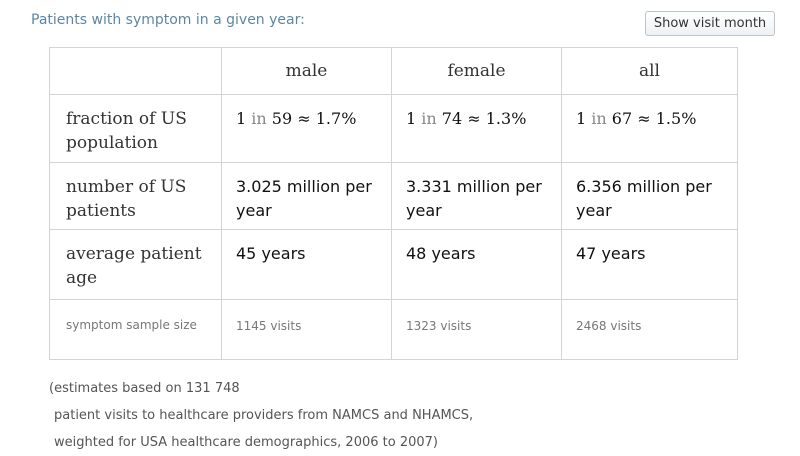 This screenshot has width=800, height=456. I want to click on row-label-age: average patient age, so click(135, 264).